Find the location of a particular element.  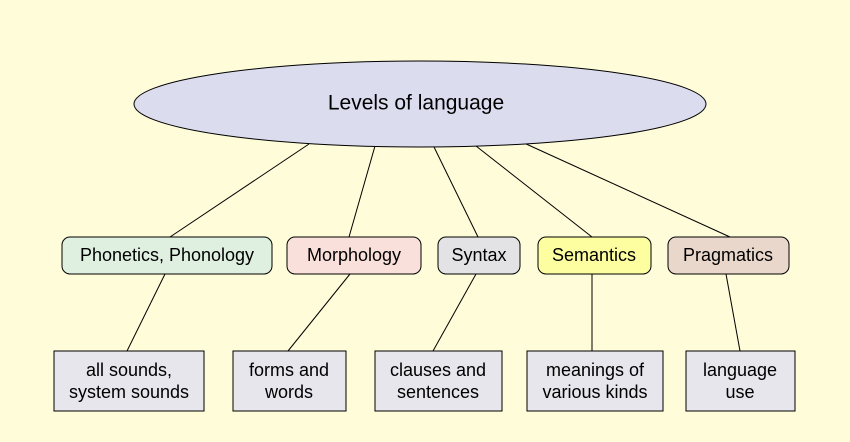

level-box-pragmatics is located at coordinates (728, 255).